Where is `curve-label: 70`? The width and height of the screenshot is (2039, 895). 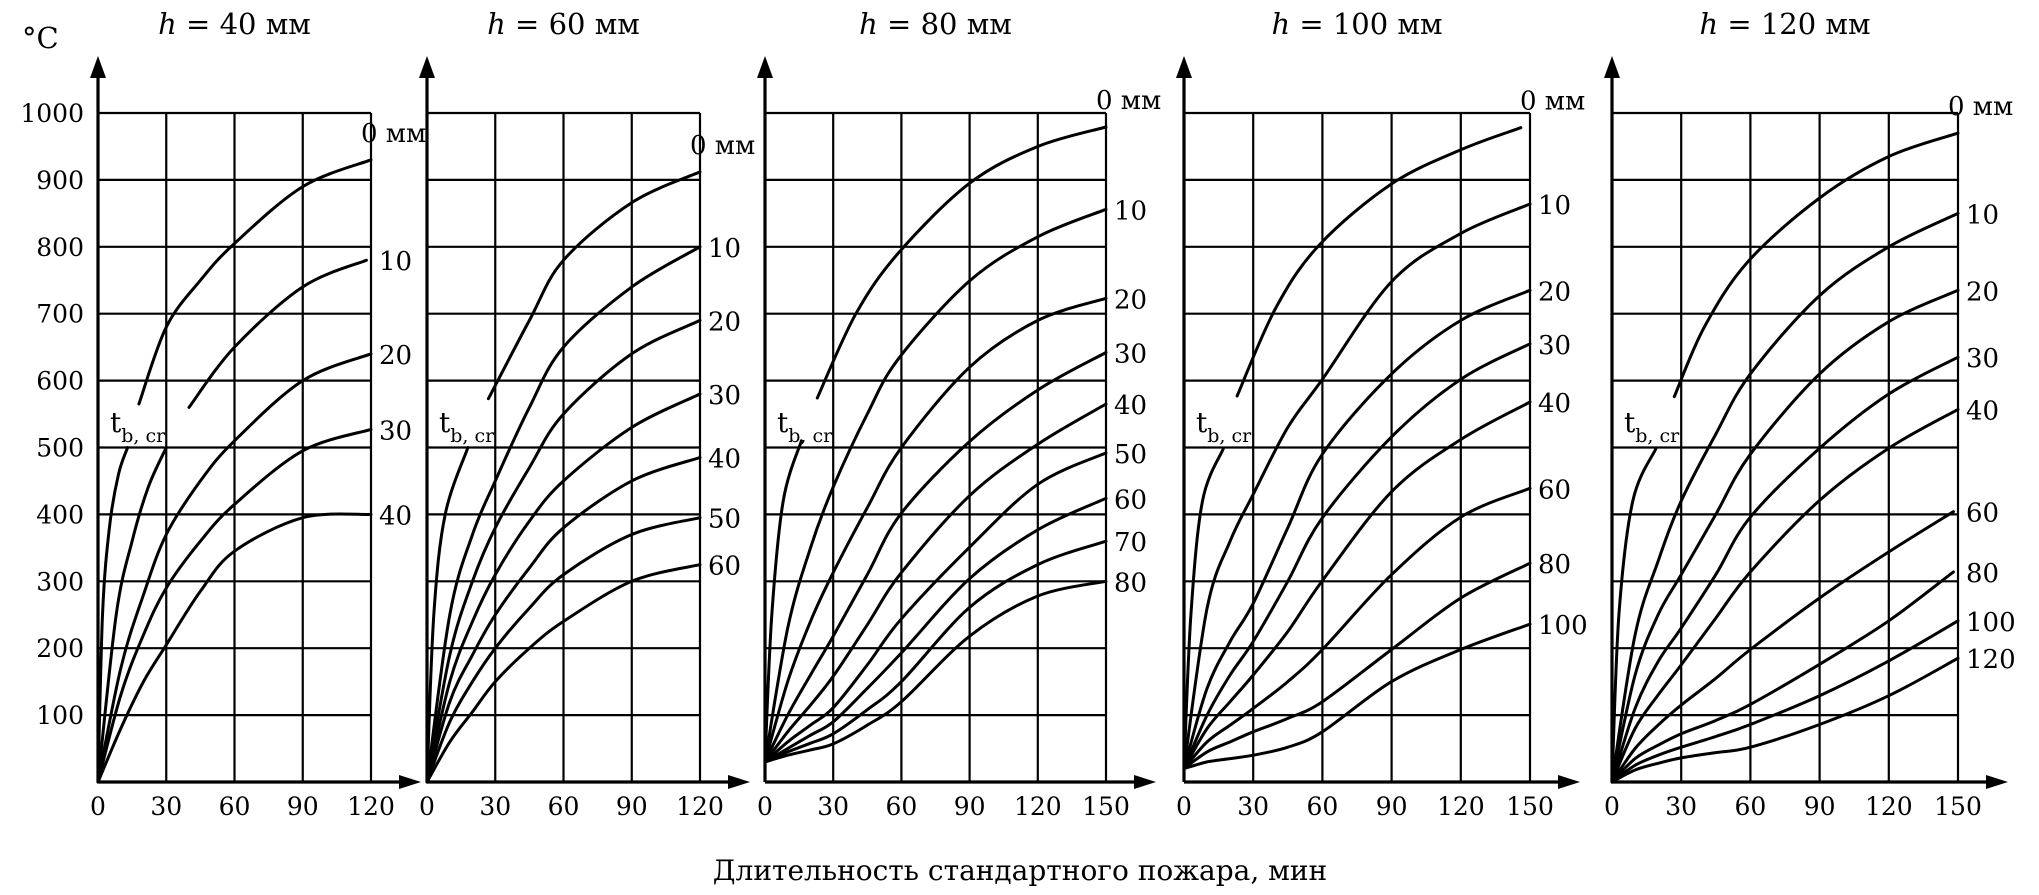 curve-label: 70 is located at coordinates (1130, 543).